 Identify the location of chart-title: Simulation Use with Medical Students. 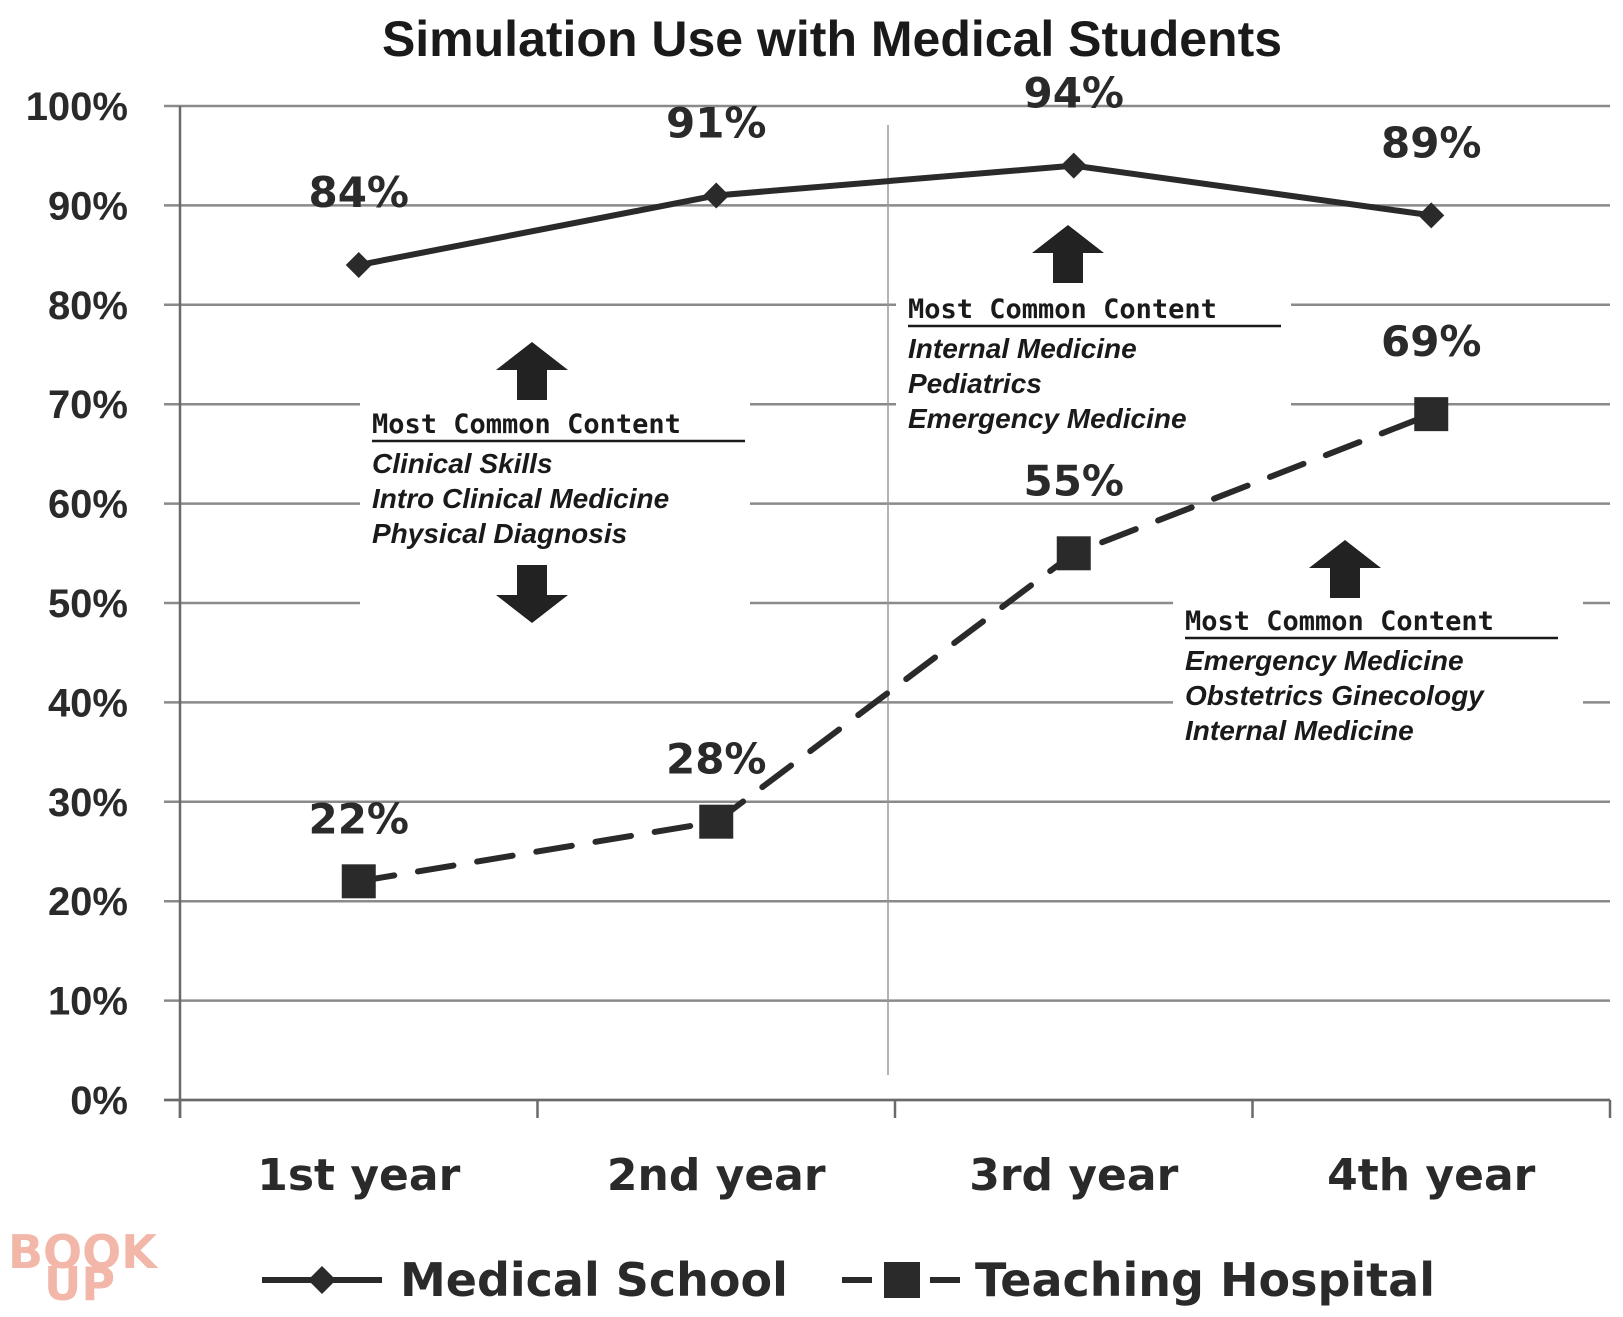
(832, 39).